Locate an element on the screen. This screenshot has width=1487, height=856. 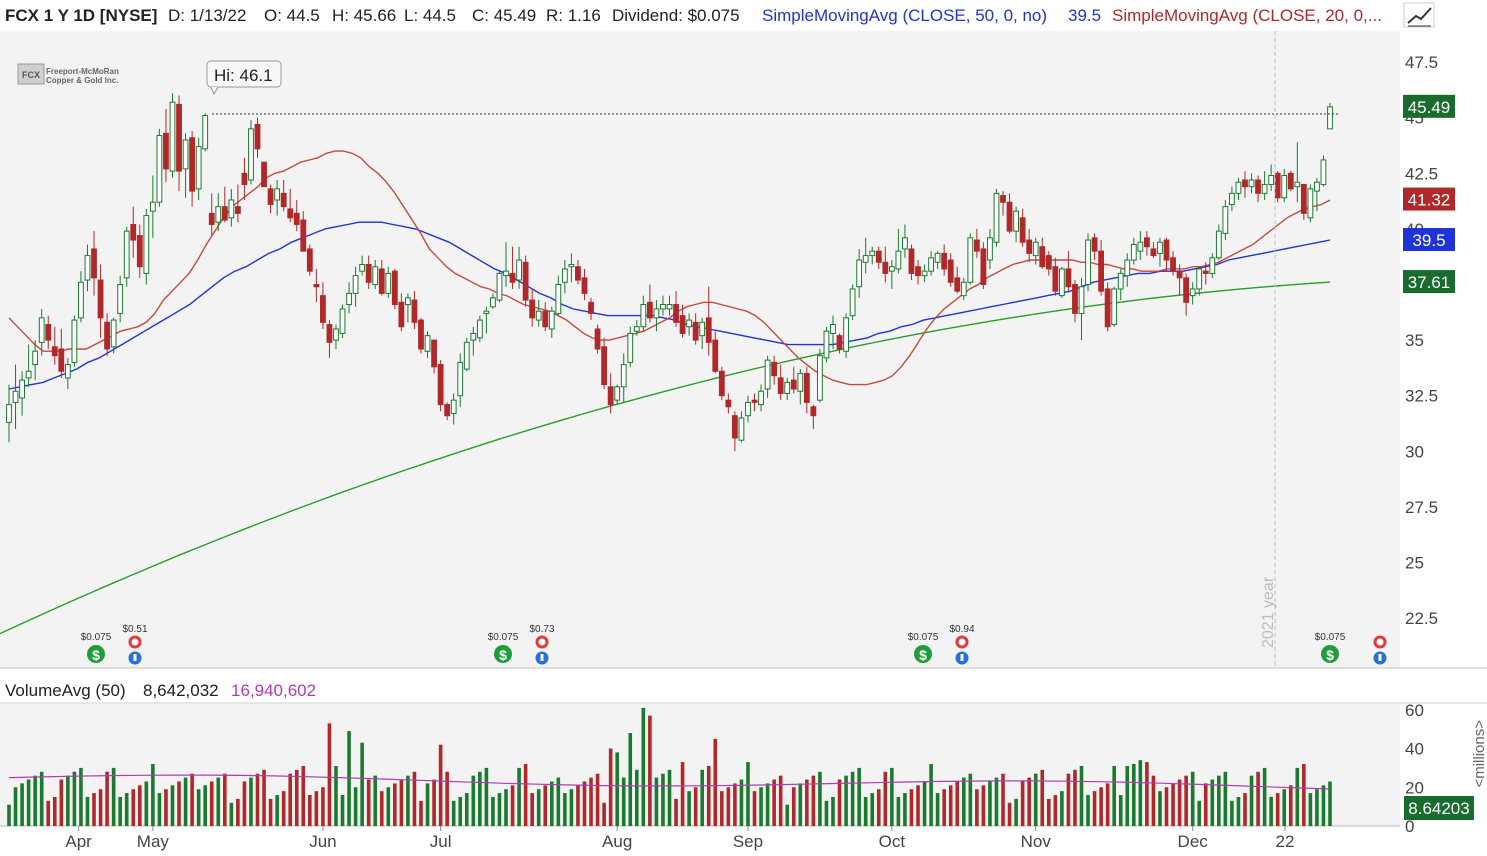
dividend-marker: $0.075 $ is located at coordinates (1351, 648).